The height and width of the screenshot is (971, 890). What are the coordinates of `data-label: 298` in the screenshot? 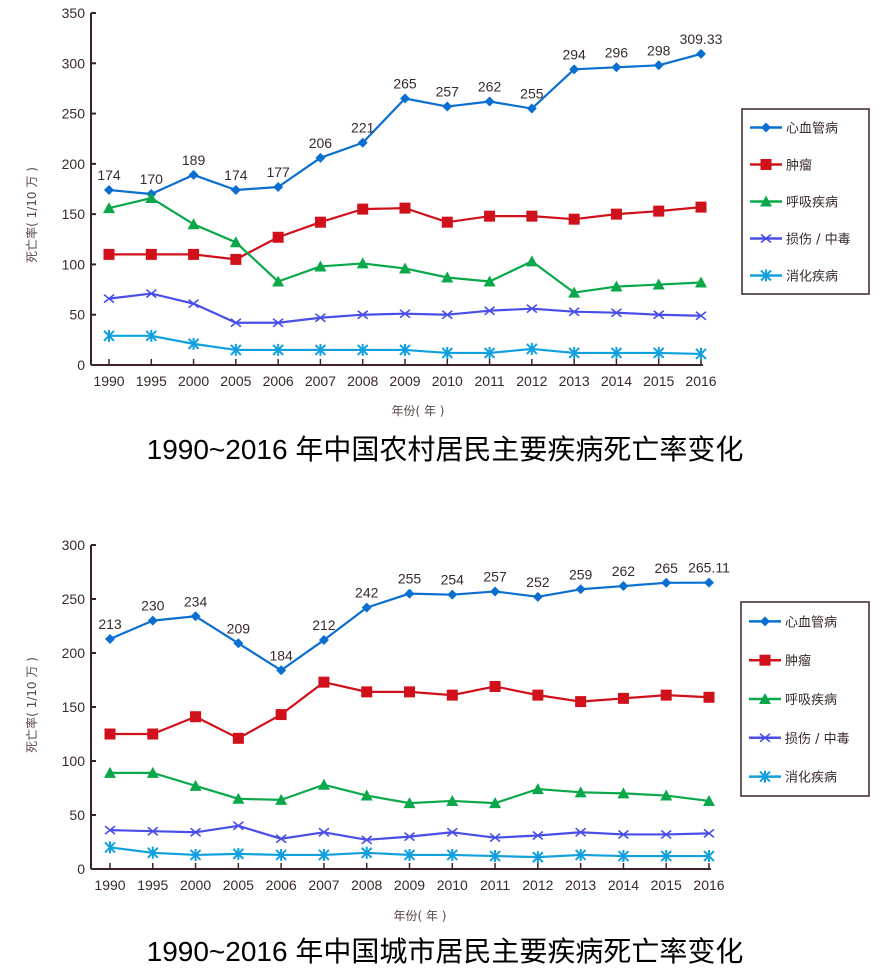 It's located at (659, 50).